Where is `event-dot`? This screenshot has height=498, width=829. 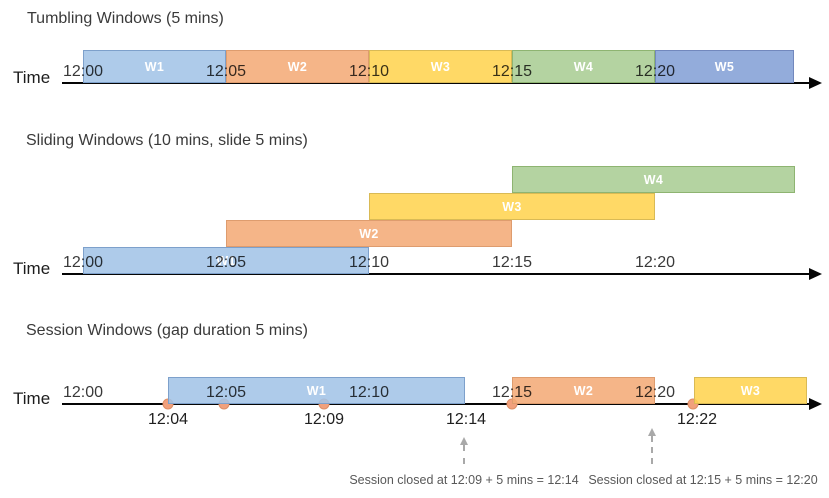 event-dot is located at coordinates (693, 404).